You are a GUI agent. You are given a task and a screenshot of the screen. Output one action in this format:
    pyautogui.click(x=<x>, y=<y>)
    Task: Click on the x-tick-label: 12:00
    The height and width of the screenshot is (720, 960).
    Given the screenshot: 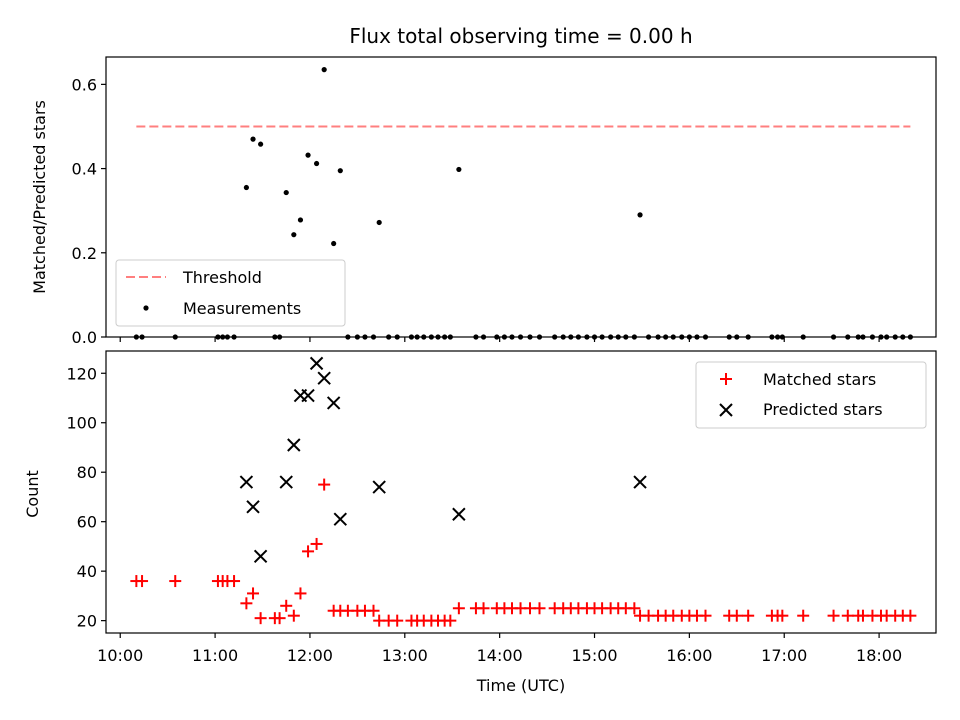 What is the action you would take?
    pyautogui.click(x=310, y=655)
    